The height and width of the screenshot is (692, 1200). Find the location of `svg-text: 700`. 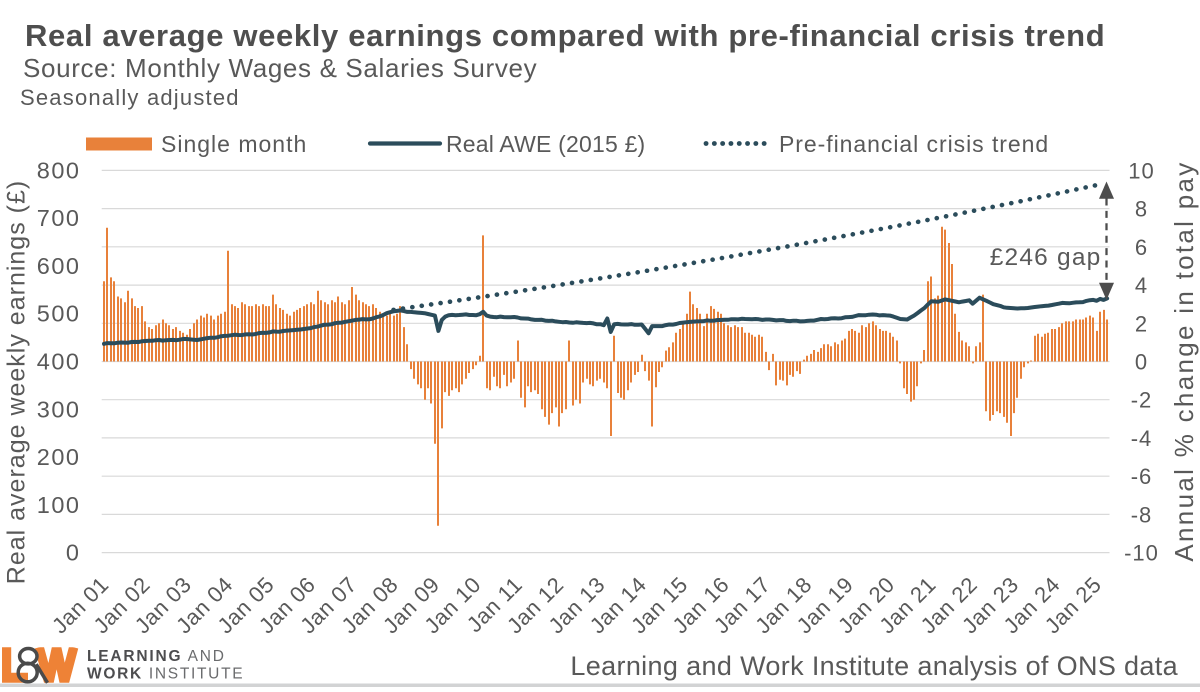

svg-text: 700 is located at coordinates (59, 218).